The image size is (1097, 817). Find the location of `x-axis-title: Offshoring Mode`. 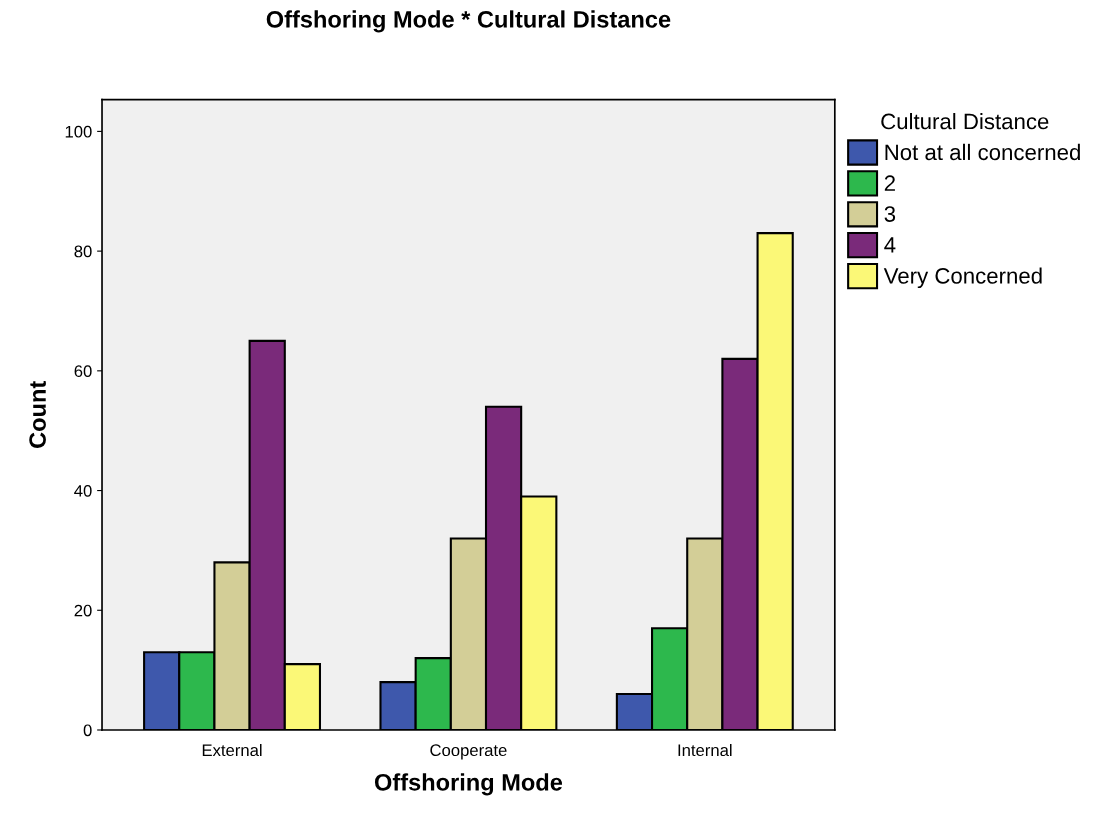

x-axis-title: Offshoring Mode is located at coordinates (468, 784).